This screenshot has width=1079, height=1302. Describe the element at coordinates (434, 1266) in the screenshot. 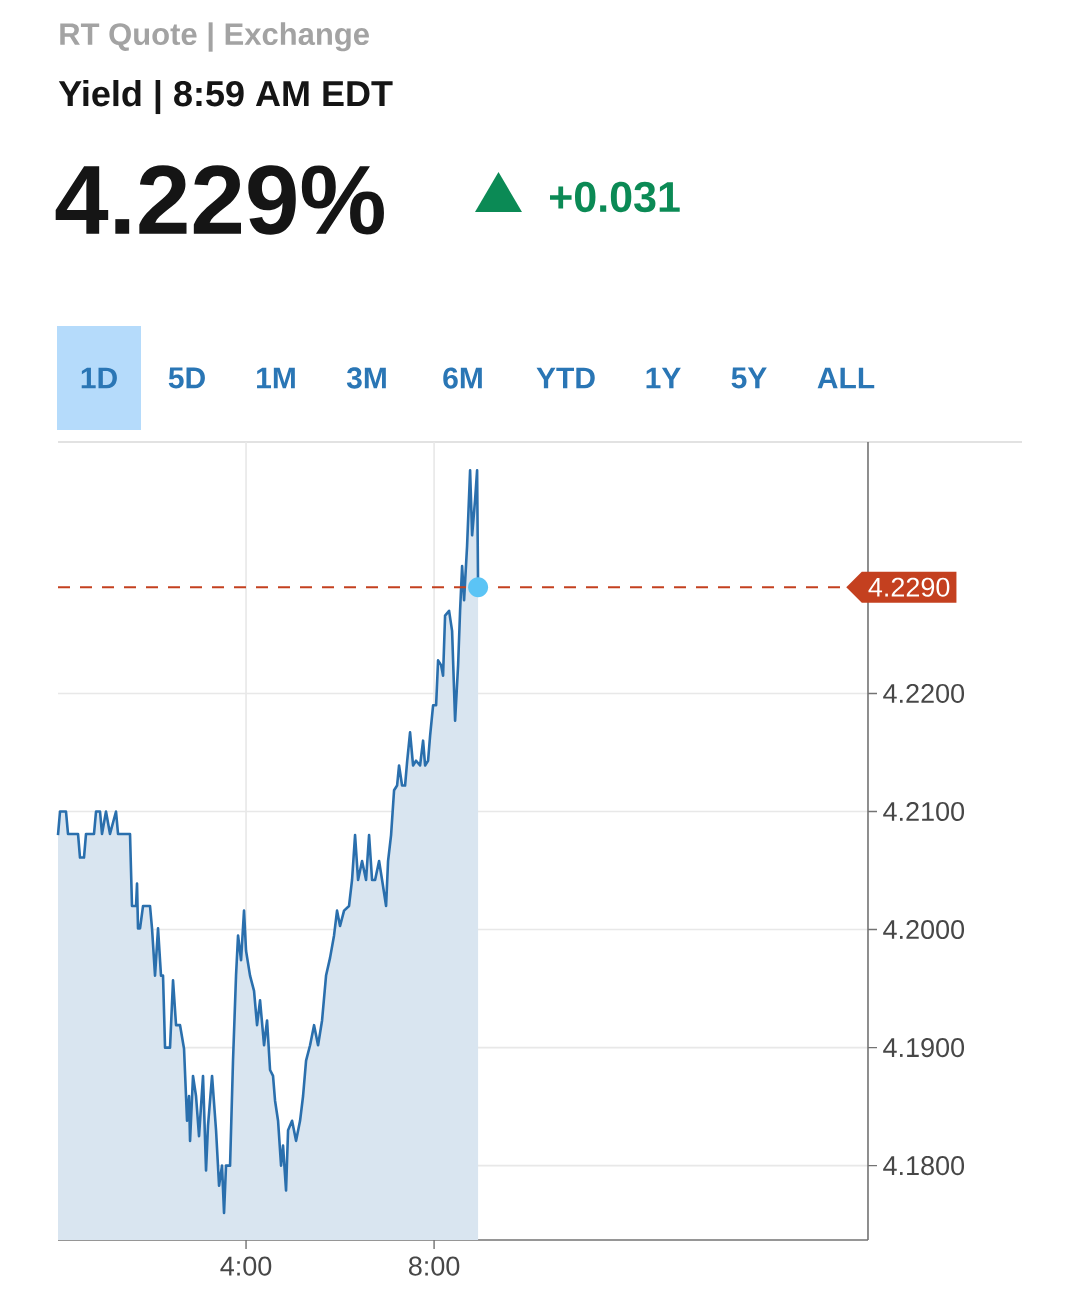

I see `x-tick-label: 8:00` at that location.